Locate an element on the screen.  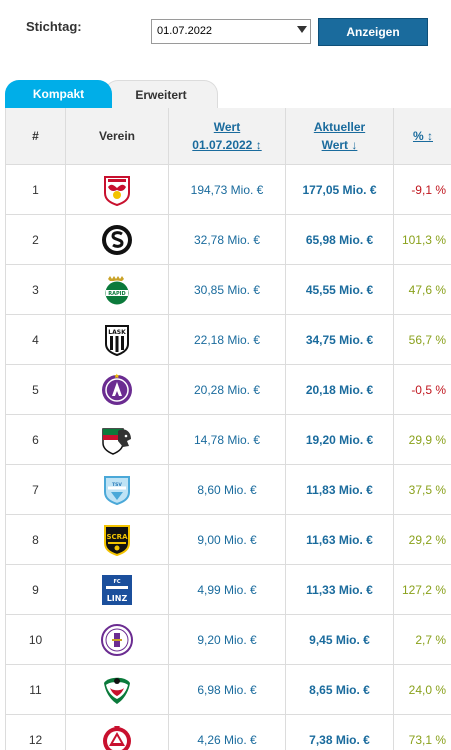
hartberg-crest-icon: TSV is located at coordinates (117, 490).